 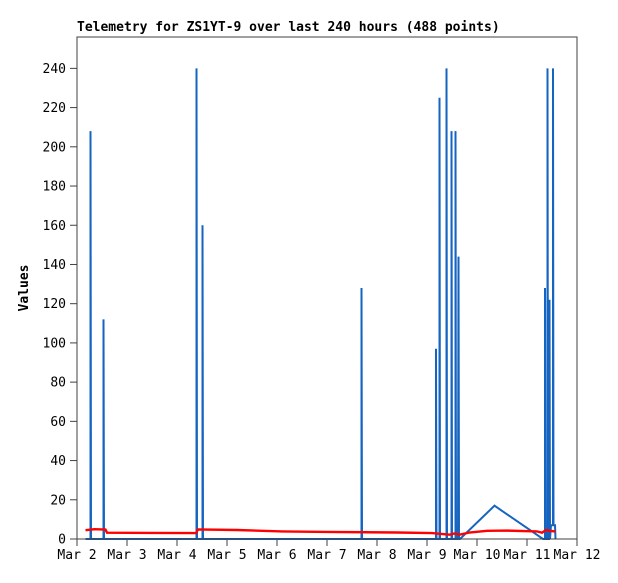 I want to click on y-tick-label: 220, so click(x=54, y=108).